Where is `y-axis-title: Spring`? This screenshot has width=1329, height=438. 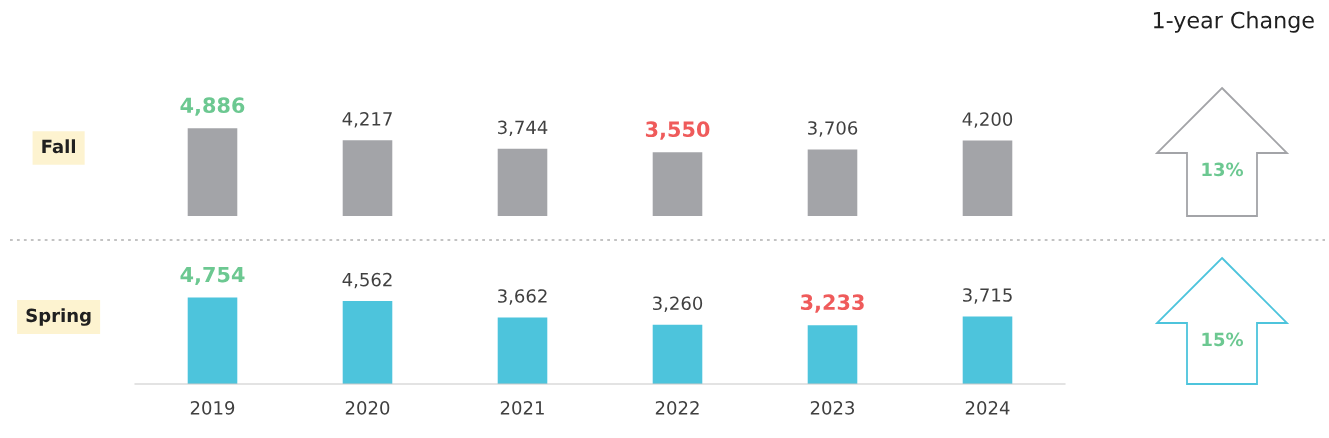 y-axis-title: Spring is located at coordinates (58, 317).